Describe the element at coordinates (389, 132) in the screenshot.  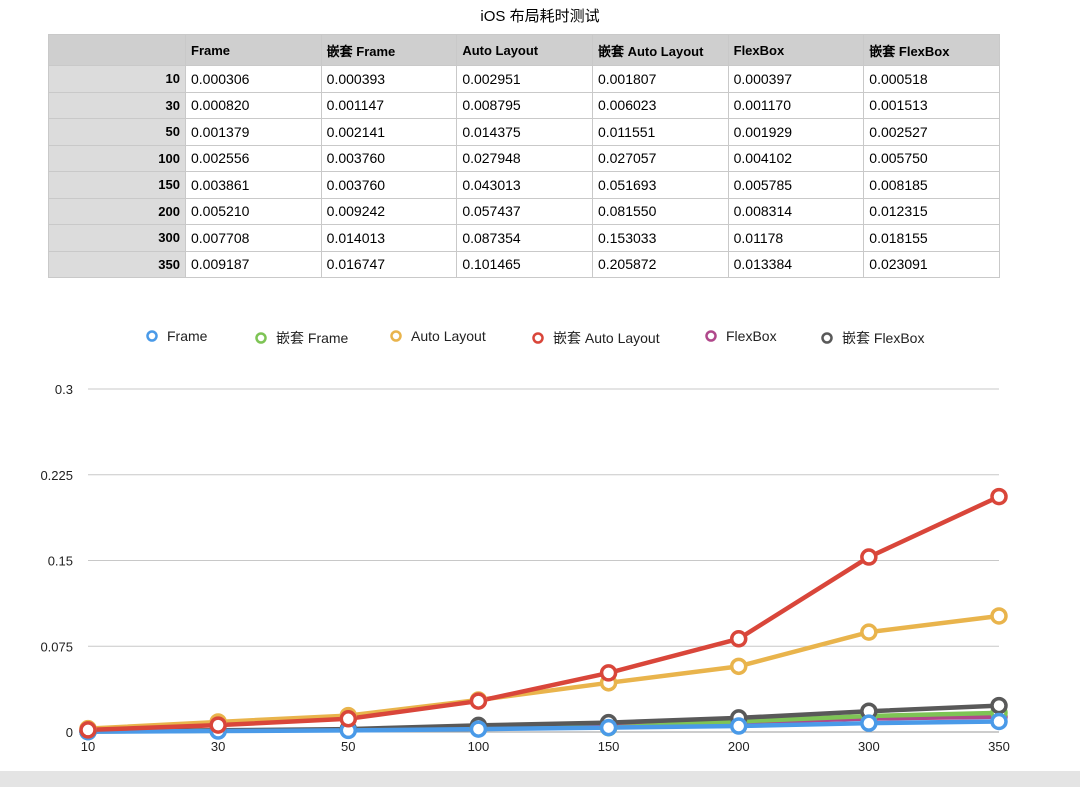
I see `table-cell: 0.002141` at that location.